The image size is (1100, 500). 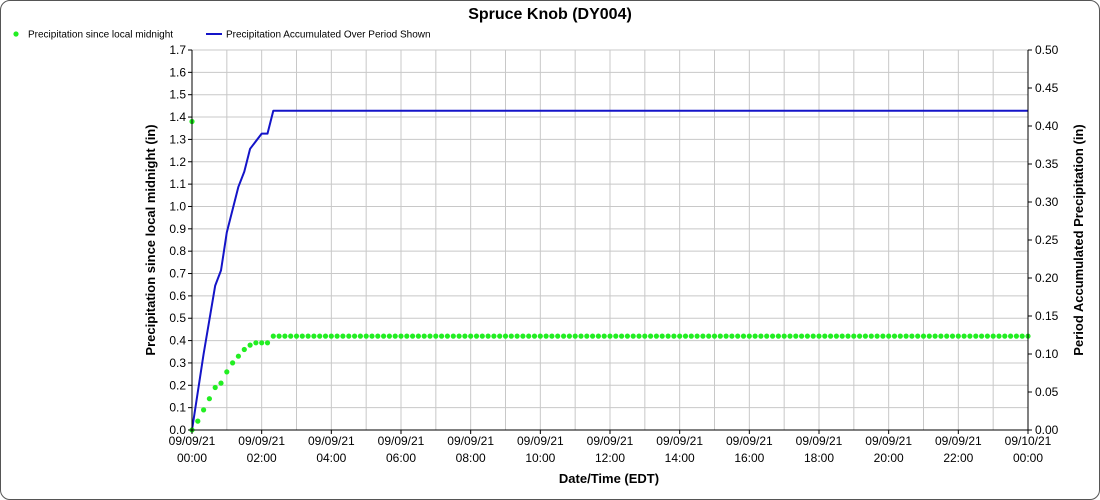 I want to click on x-tick-label-time: 04:00, so click(x=331, y=458).